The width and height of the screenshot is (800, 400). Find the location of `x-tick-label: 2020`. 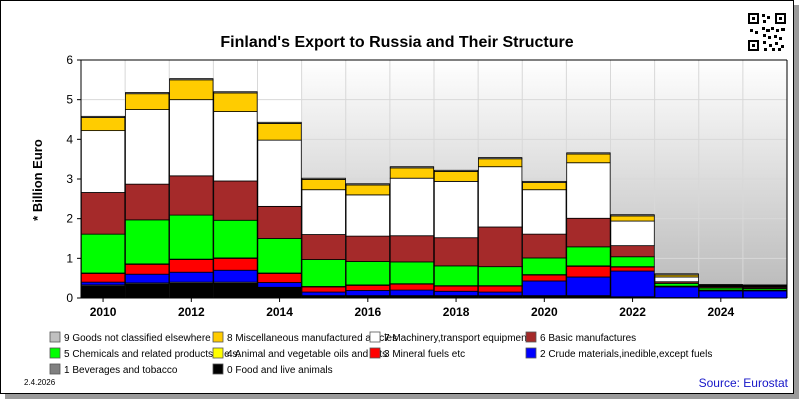

x-tick-label: 2020 is located at coordinates (544, 312).